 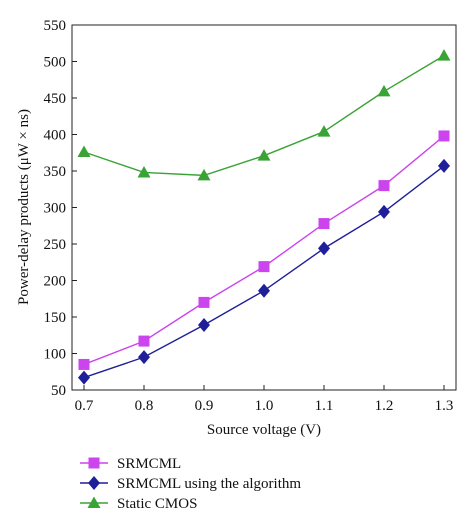 I want to click on x-tick-label: 1.2, so click(x=384, y=406).